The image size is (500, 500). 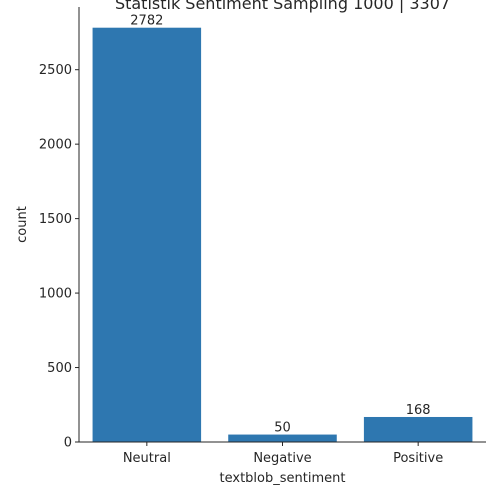 What do you see at coordinates (55, 294) in the screenshot?
I see `y-tick-label: 1000` at bounding box center [55, 294].